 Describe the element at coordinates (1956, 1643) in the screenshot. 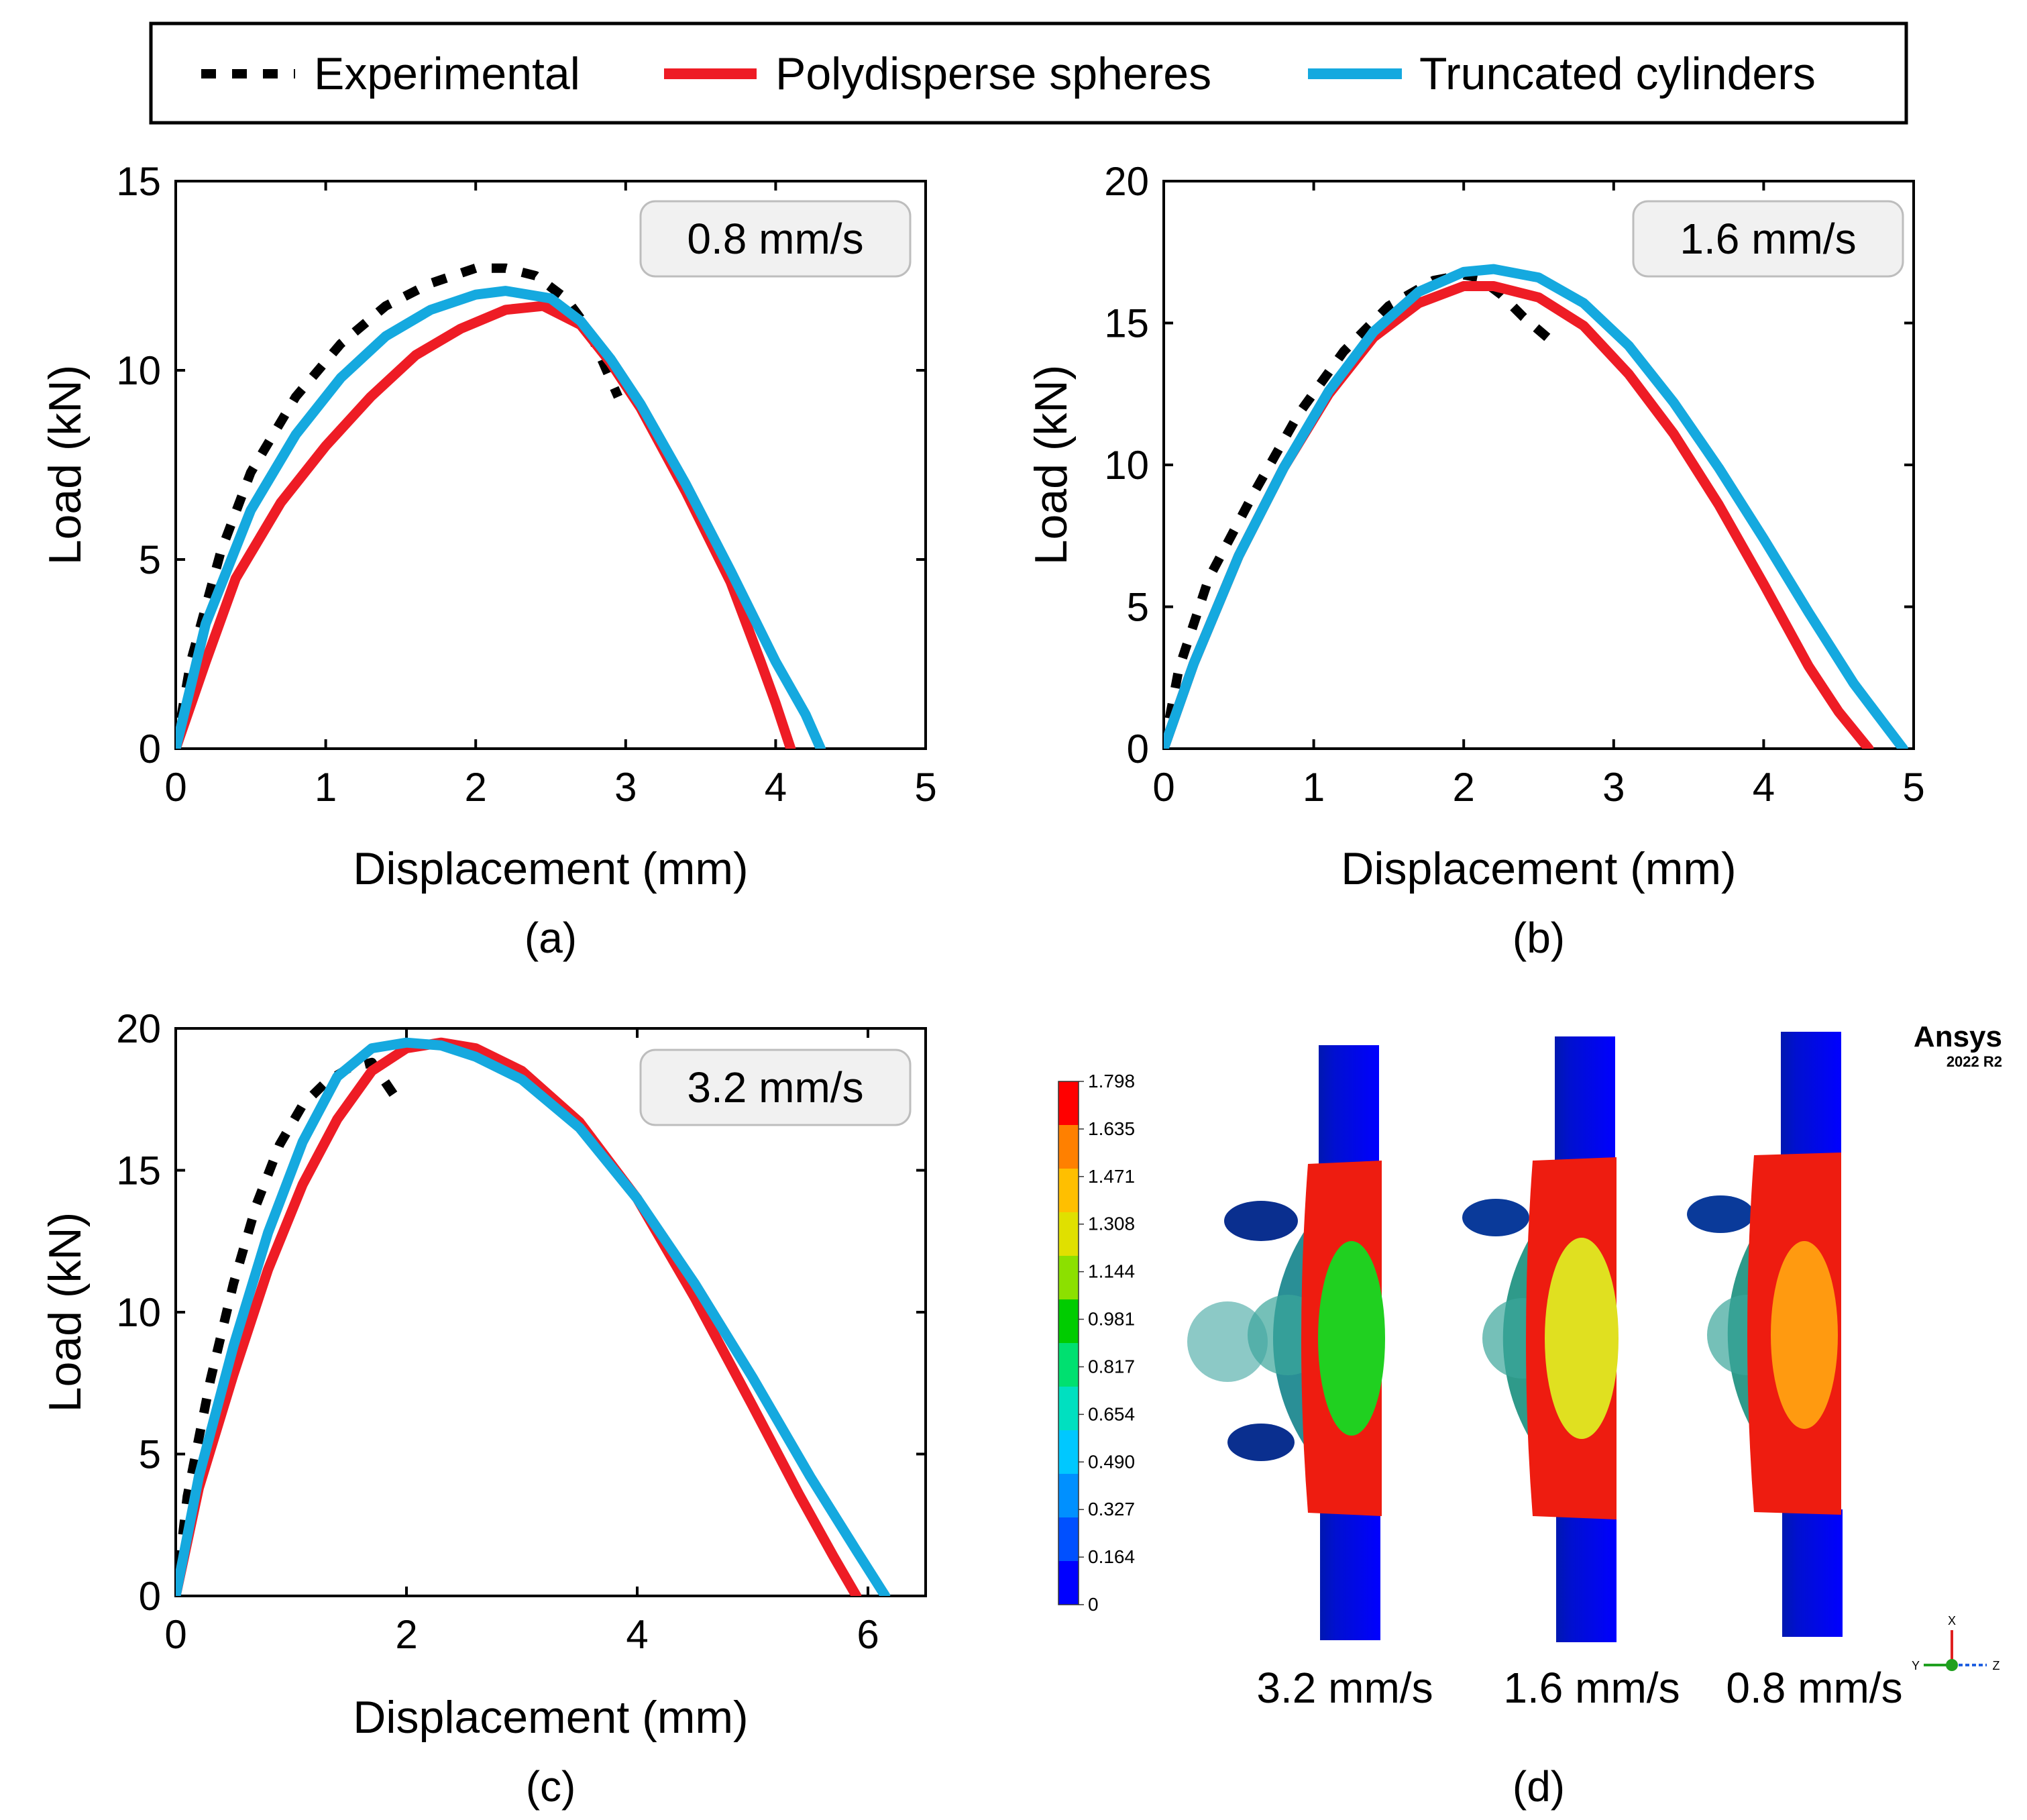

I see `axis-triad: X Y Z` at that location.